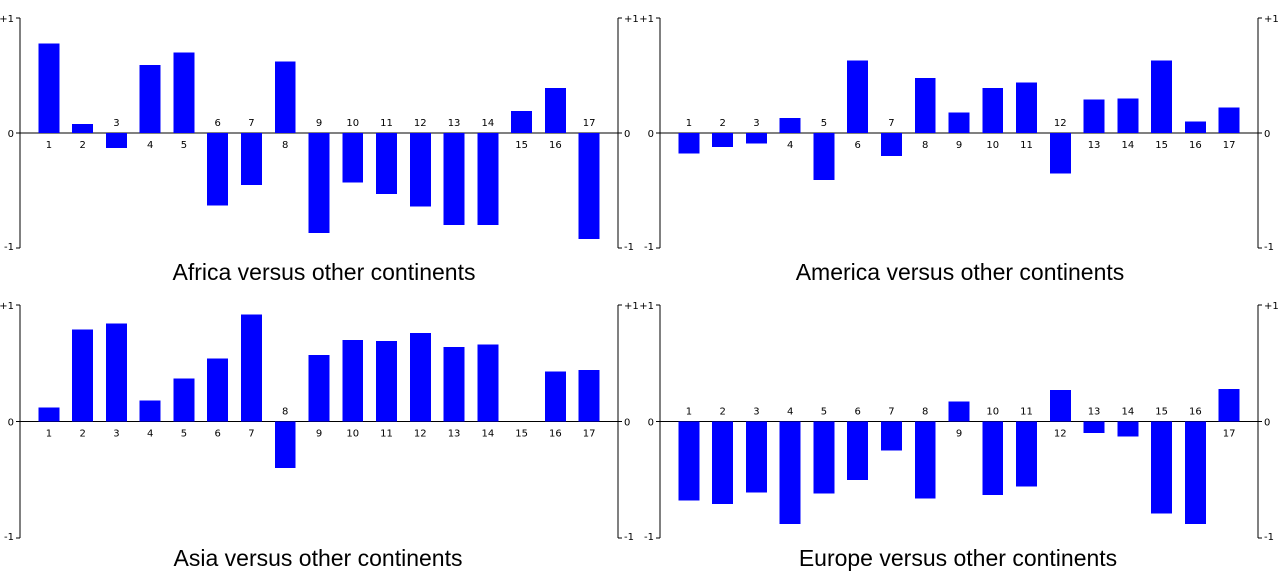  Describe the element at coordinates (1161, 412) in the screenshot. I see `category-label: 15` at that location.